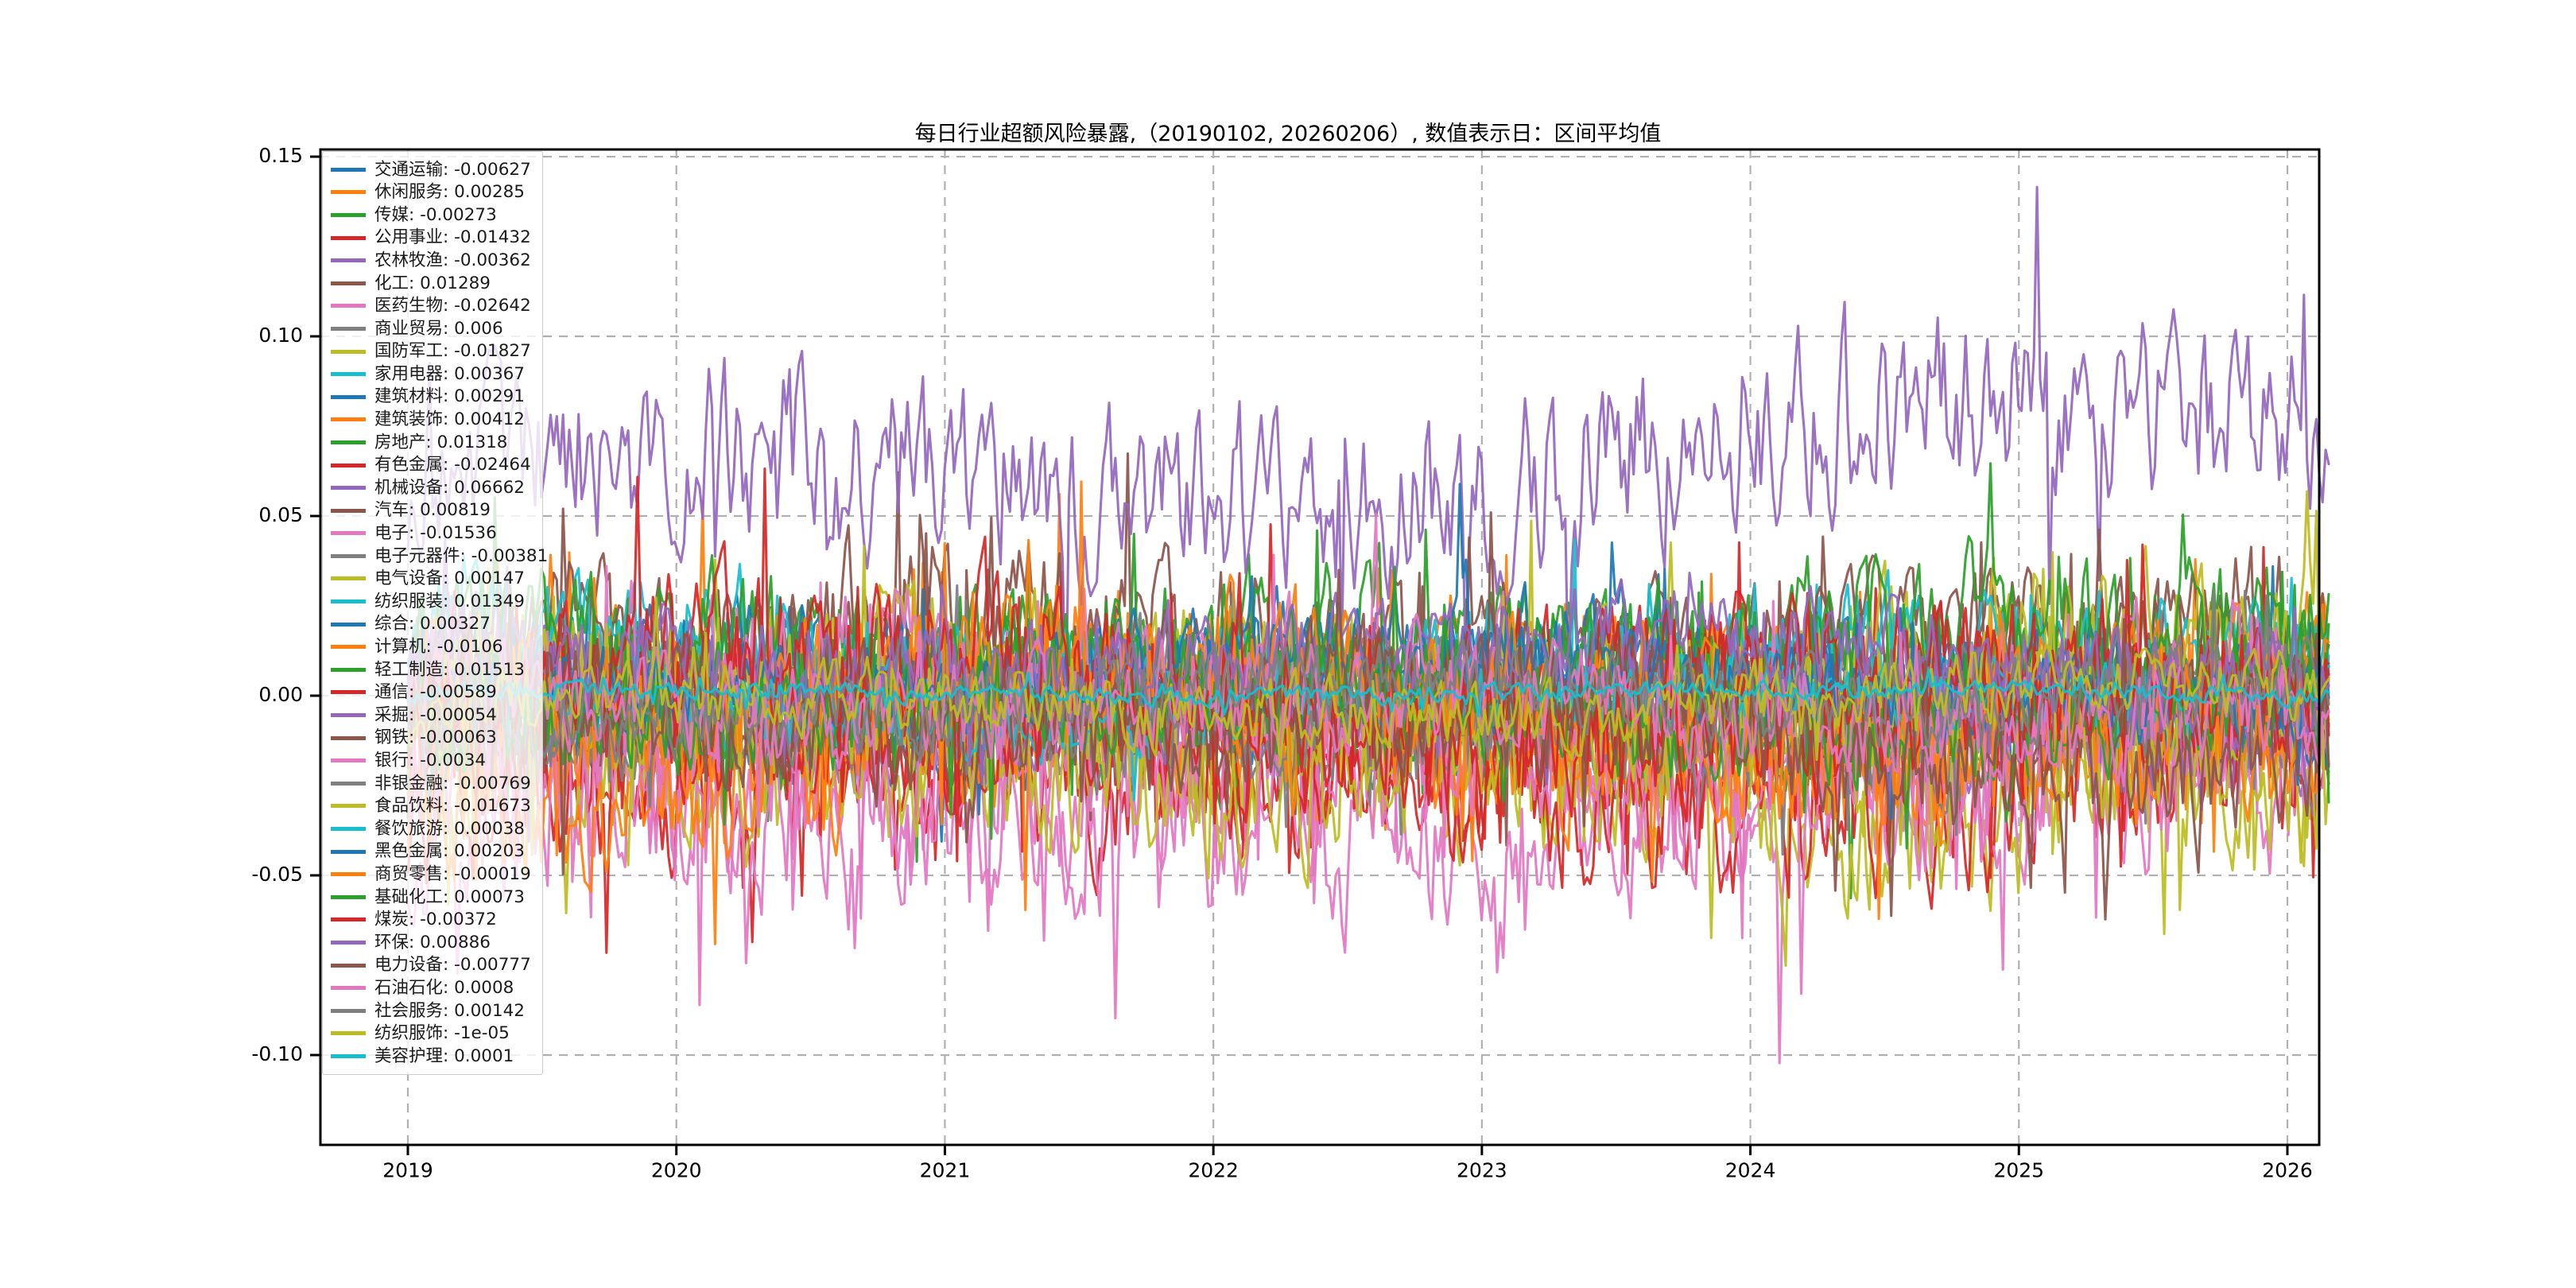  I want to click on legend-item: 煤炭: -0.00372, so click(432, 921).